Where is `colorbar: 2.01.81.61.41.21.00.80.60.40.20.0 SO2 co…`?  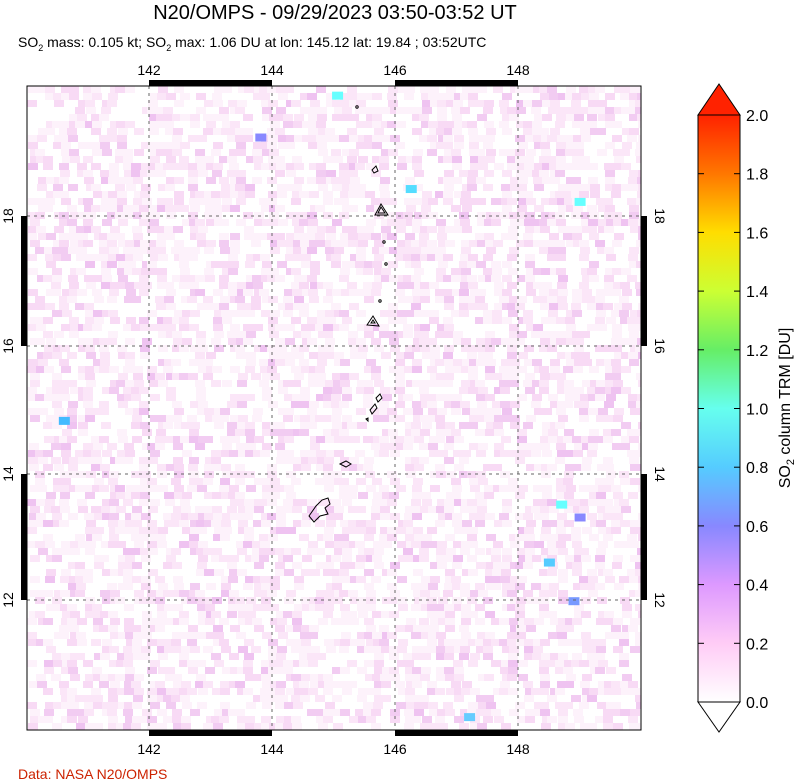
colorbar: 2.01.81.61.41.21.00.80.60.40.20.0 SO2 co… is located at coordinates (746, 408).